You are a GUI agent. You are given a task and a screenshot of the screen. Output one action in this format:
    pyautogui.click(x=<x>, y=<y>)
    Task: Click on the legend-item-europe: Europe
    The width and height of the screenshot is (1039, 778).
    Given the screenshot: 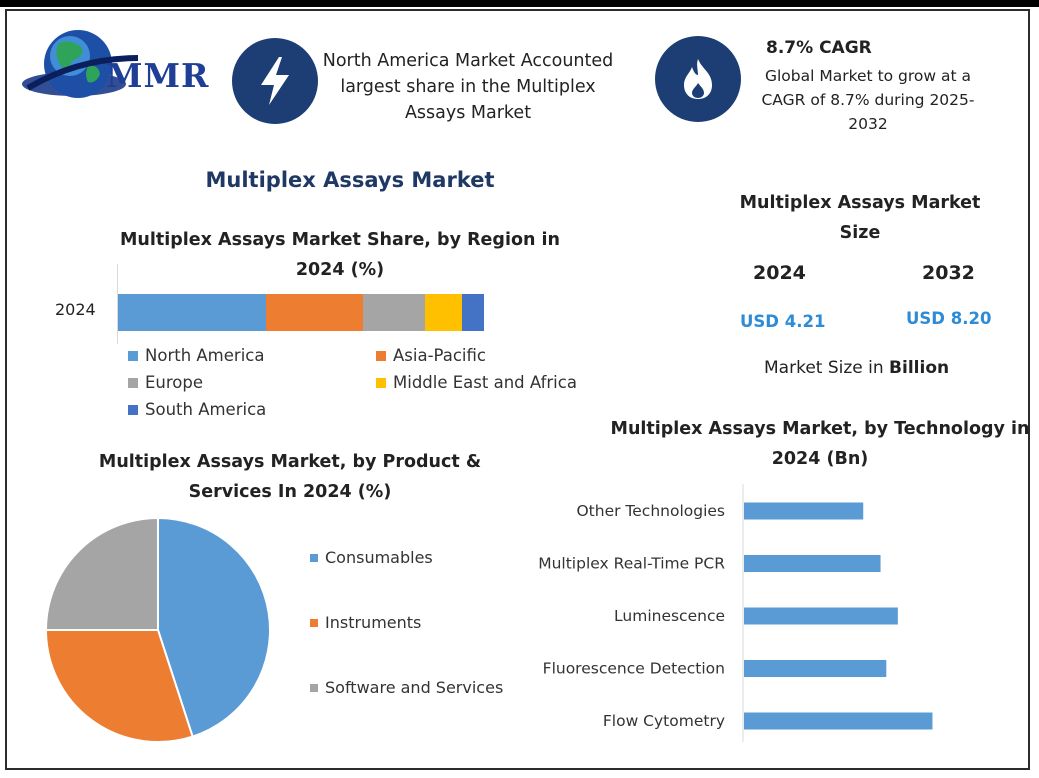 What is the action you would take?
    pyautogui.click(x=165, y=382)
    